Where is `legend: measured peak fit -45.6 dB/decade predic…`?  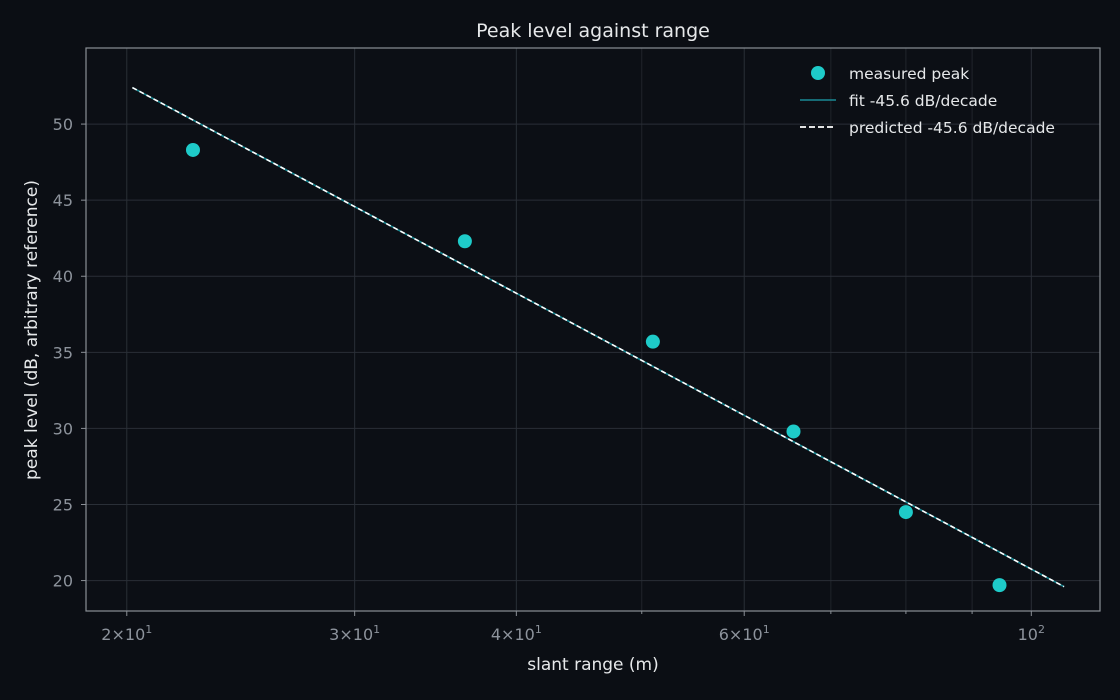 legend: measured peak fit -45.6 dB/decade predic… is located at coordinates (927, 101).